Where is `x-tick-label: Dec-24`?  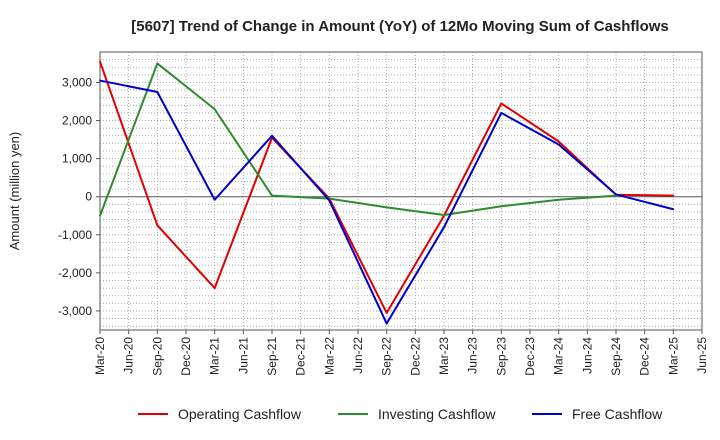 x-tick-label: Dec-24 is located at coordinates (645, 356).